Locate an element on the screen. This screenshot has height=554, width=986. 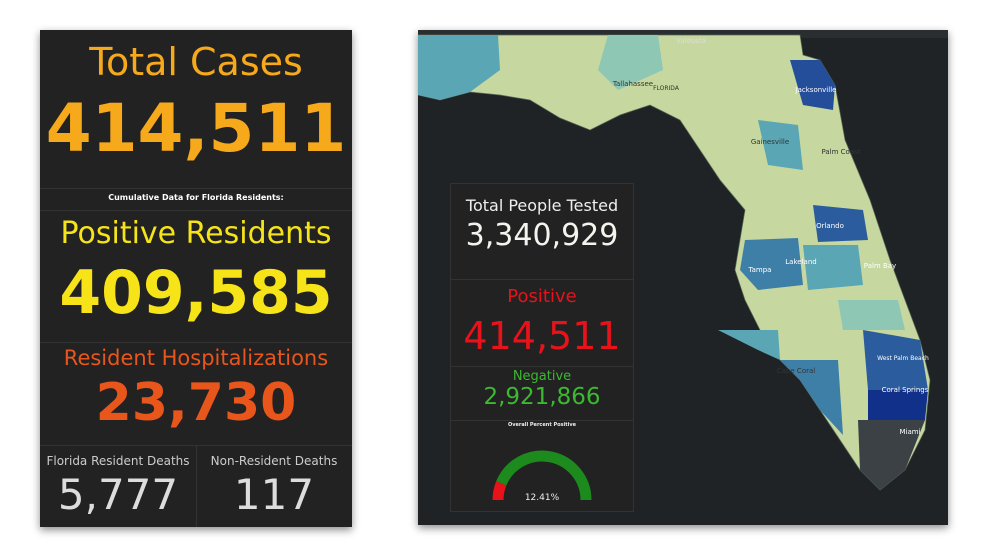
map-label: West Palm Beach is located at coordinates (903, 358).